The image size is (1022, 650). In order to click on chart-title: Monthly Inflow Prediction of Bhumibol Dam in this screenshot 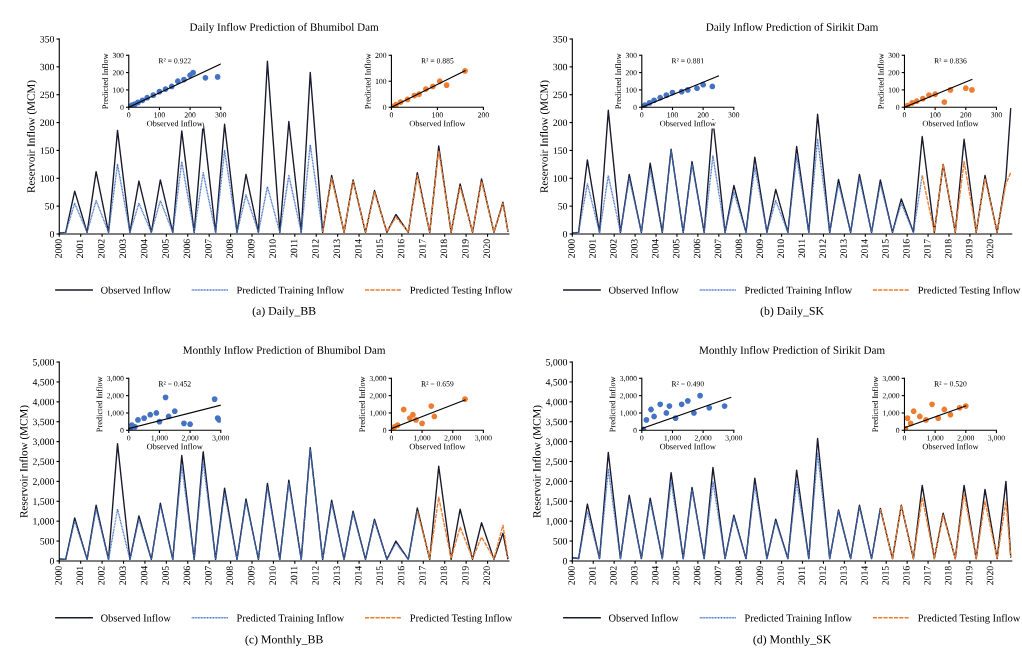, I will do `click(284, 351)`.